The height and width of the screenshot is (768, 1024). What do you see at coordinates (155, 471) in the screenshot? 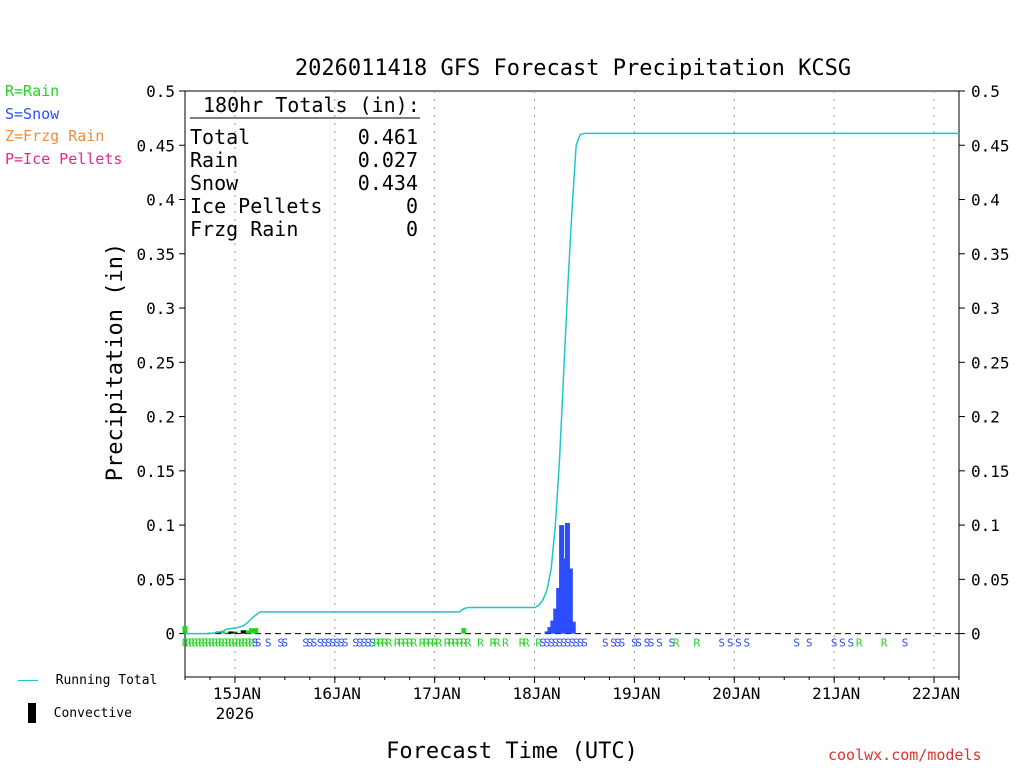
I see `y-tick-label-left: 0.15` at bounding box center [155, 471].